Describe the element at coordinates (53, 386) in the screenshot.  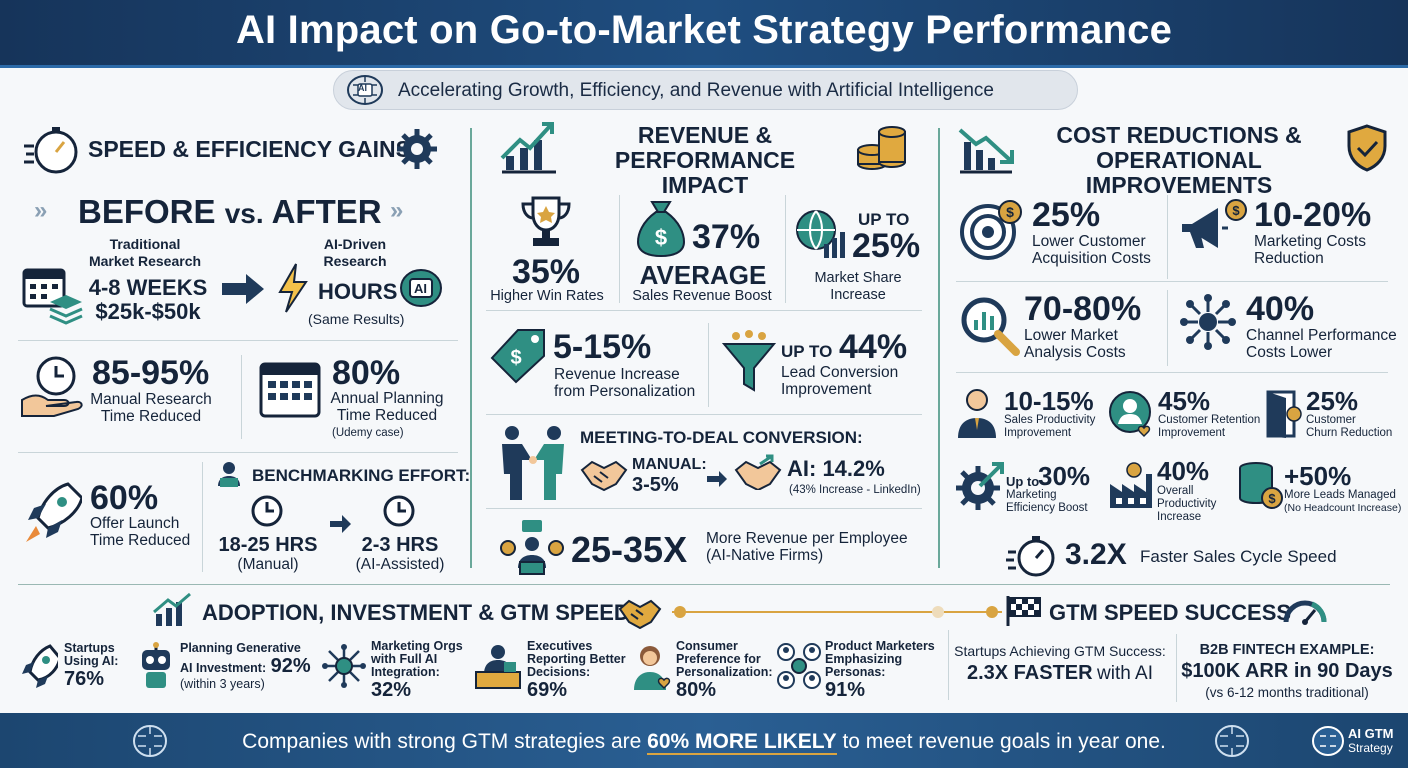
I see `hand-clock-icon` at that location.